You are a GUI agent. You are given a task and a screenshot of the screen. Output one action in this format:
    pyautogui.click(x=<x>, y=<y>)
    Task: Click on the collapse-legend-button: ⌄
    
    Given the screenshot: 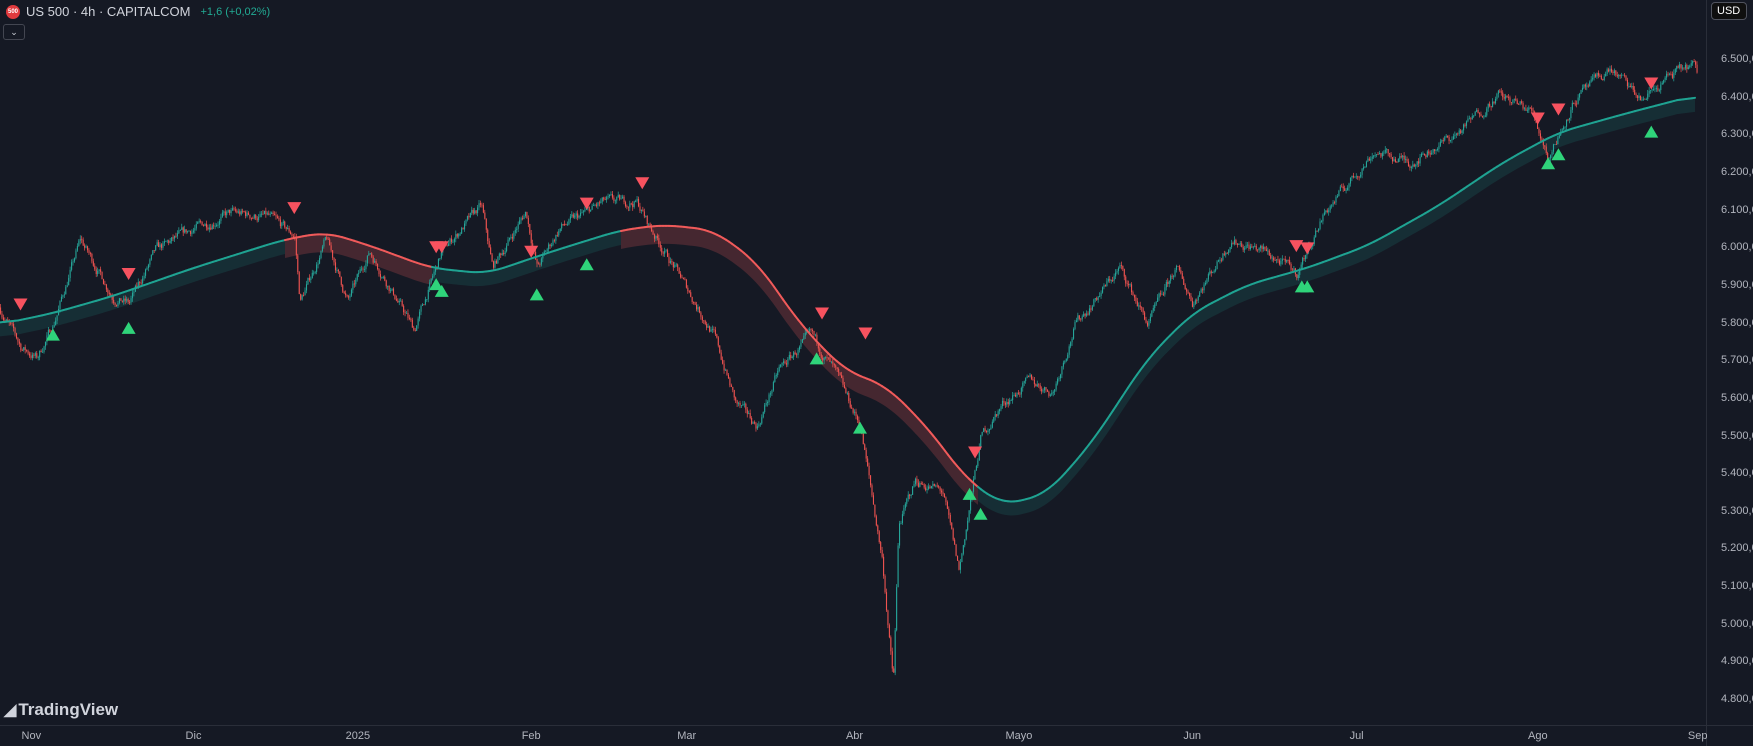 What is the action you would take?
    pyautogui.click(x=14, y=32)
    